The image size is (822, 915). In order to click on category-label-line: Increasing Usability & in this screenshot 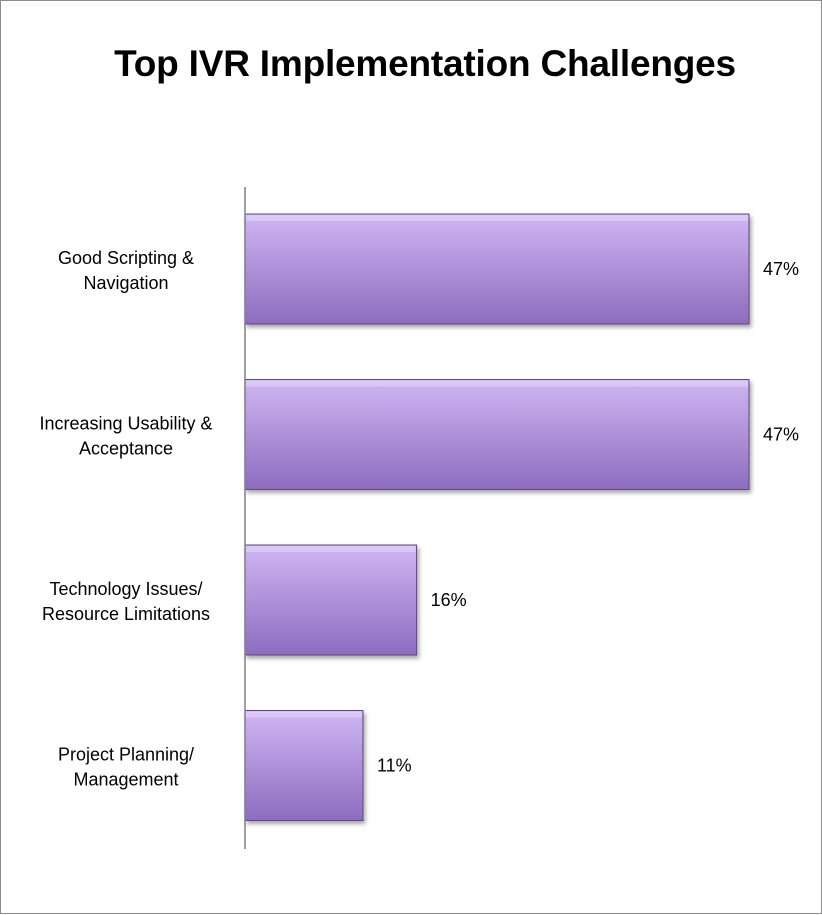, I will do `click(125, 424)`.